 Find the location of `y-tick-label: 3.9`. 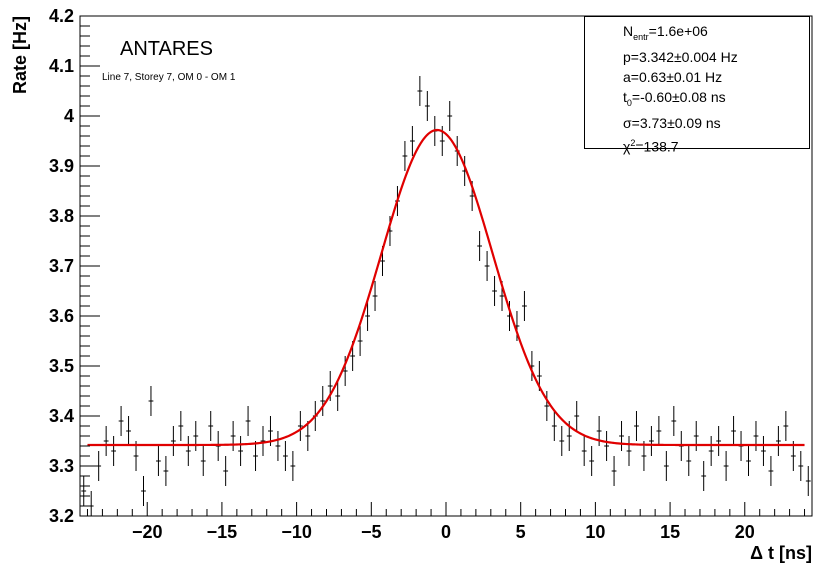

y-tick-label: 3.9 is located at coordinates (61, 166).